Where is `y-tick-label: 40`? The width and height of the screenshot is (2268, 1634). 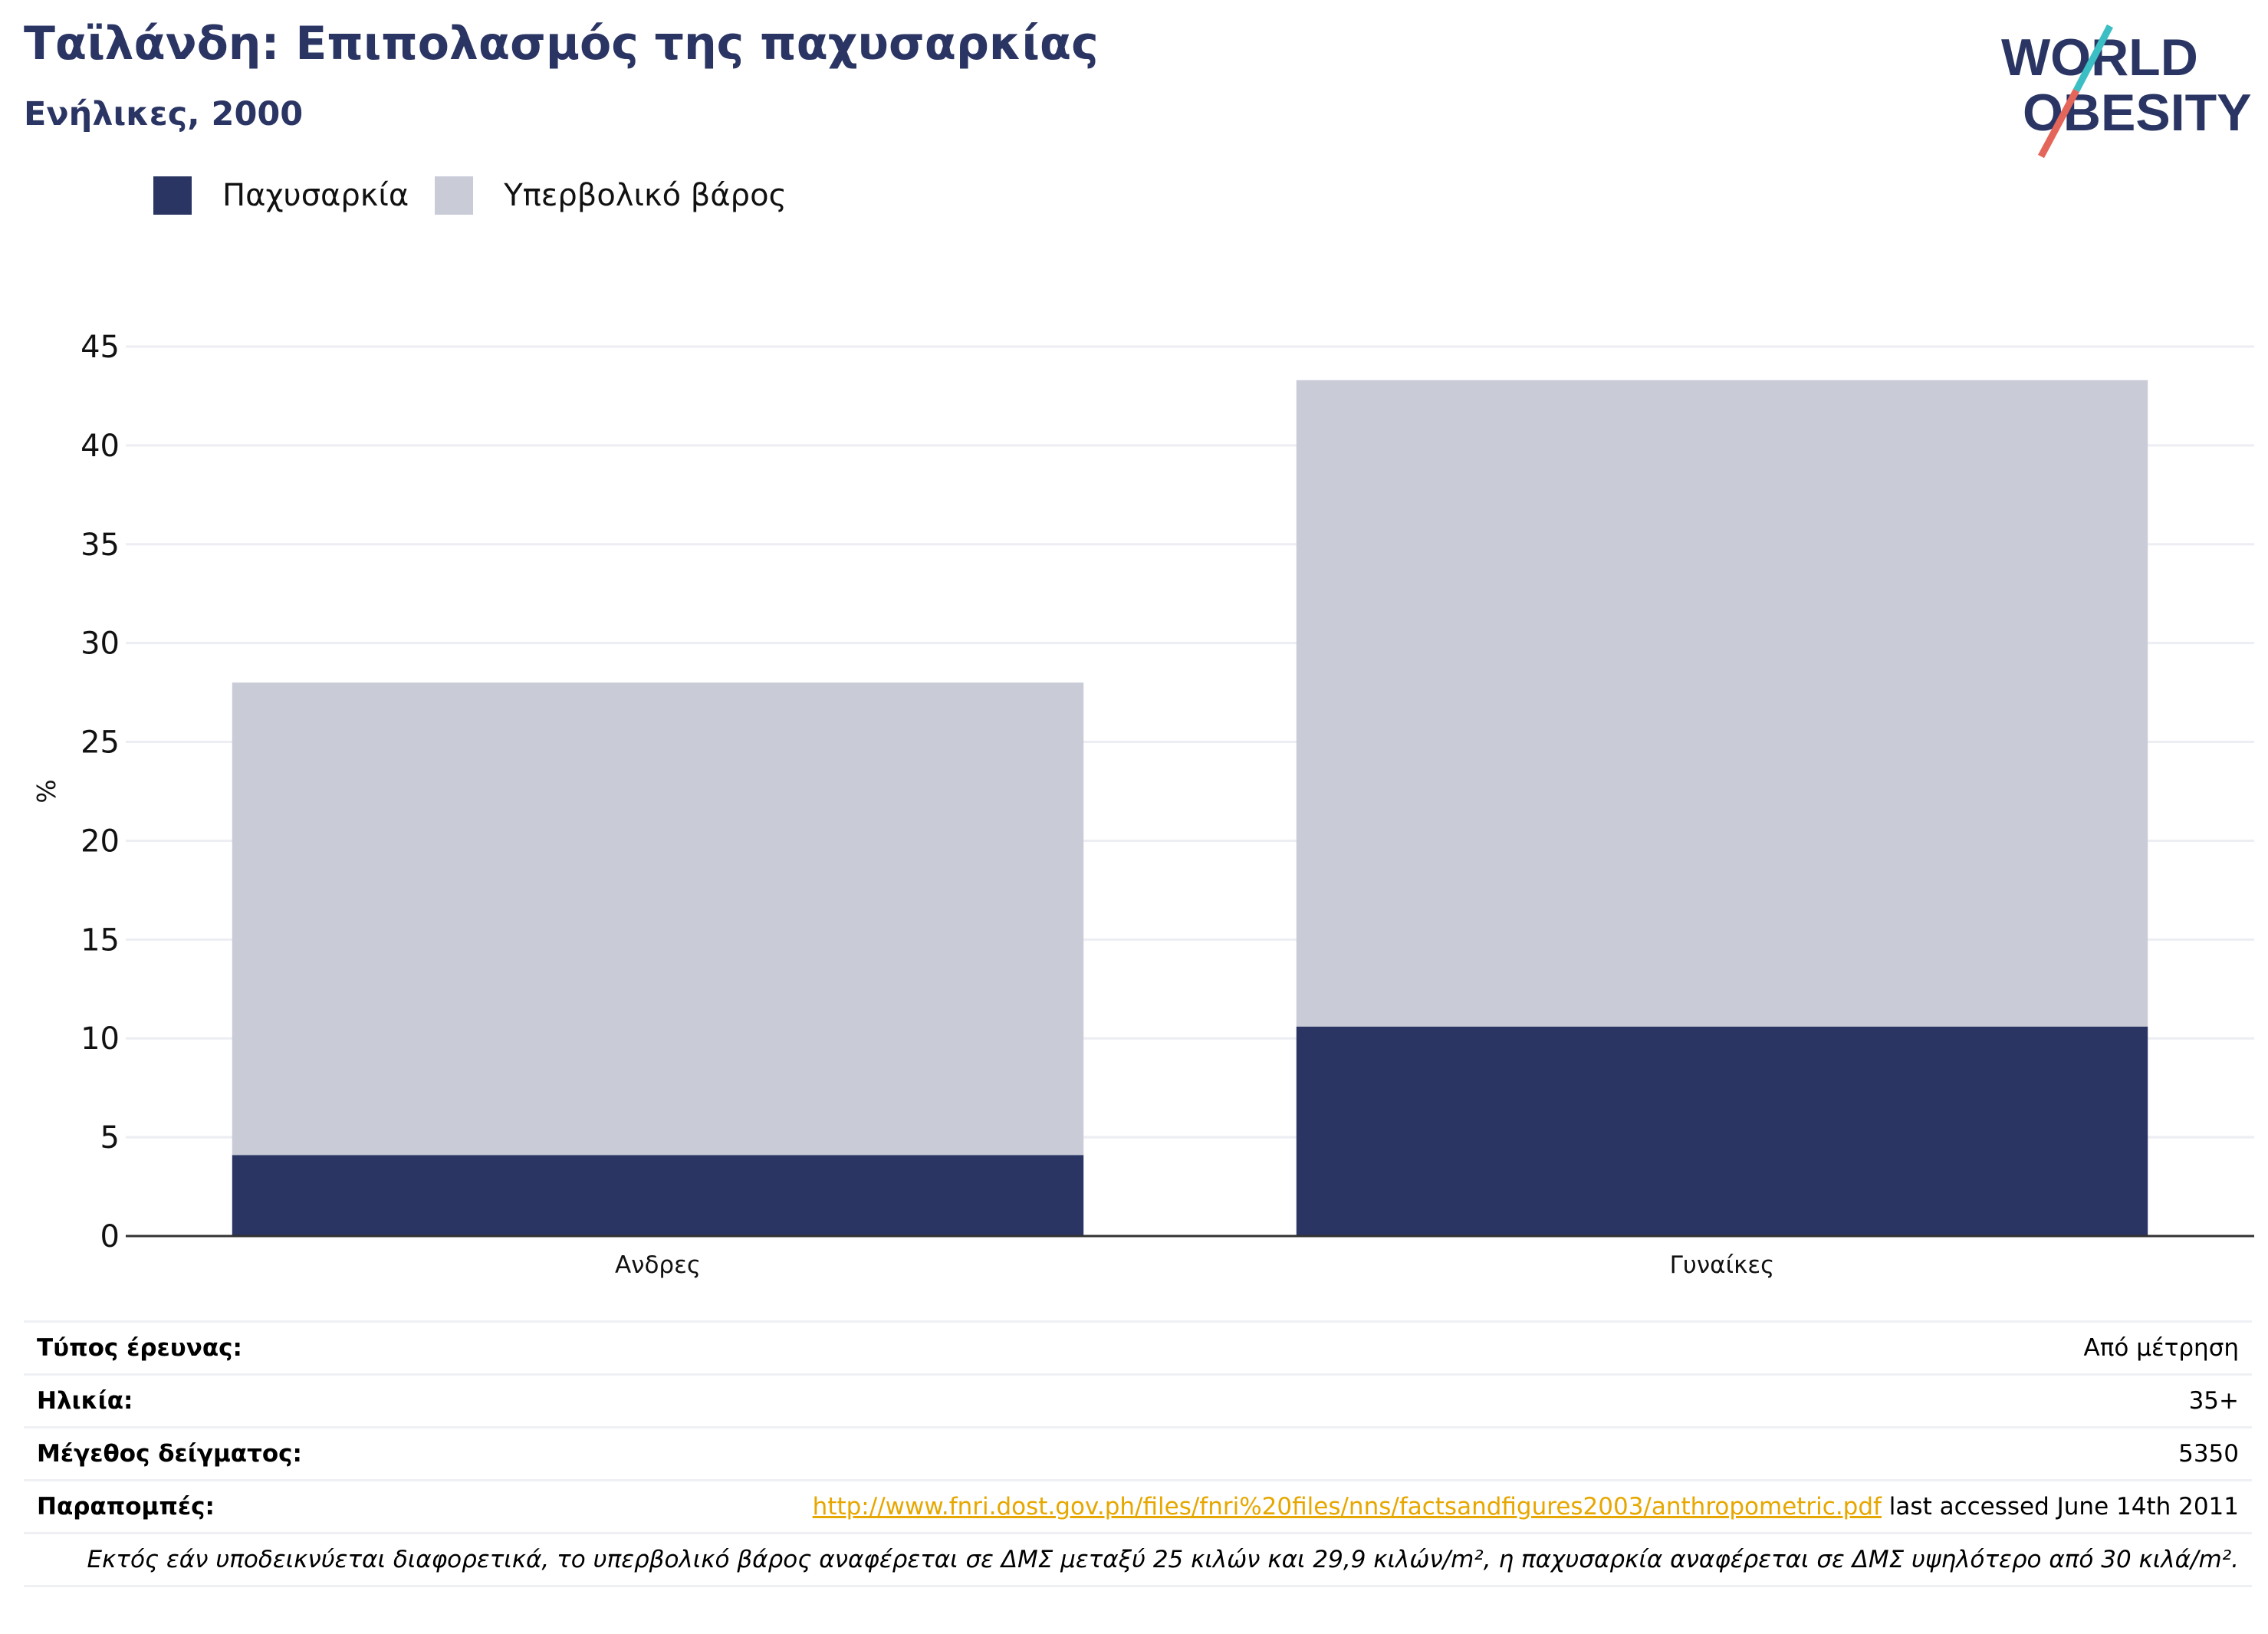
y-tick-label: 40 is located at coordinates (100, 446).